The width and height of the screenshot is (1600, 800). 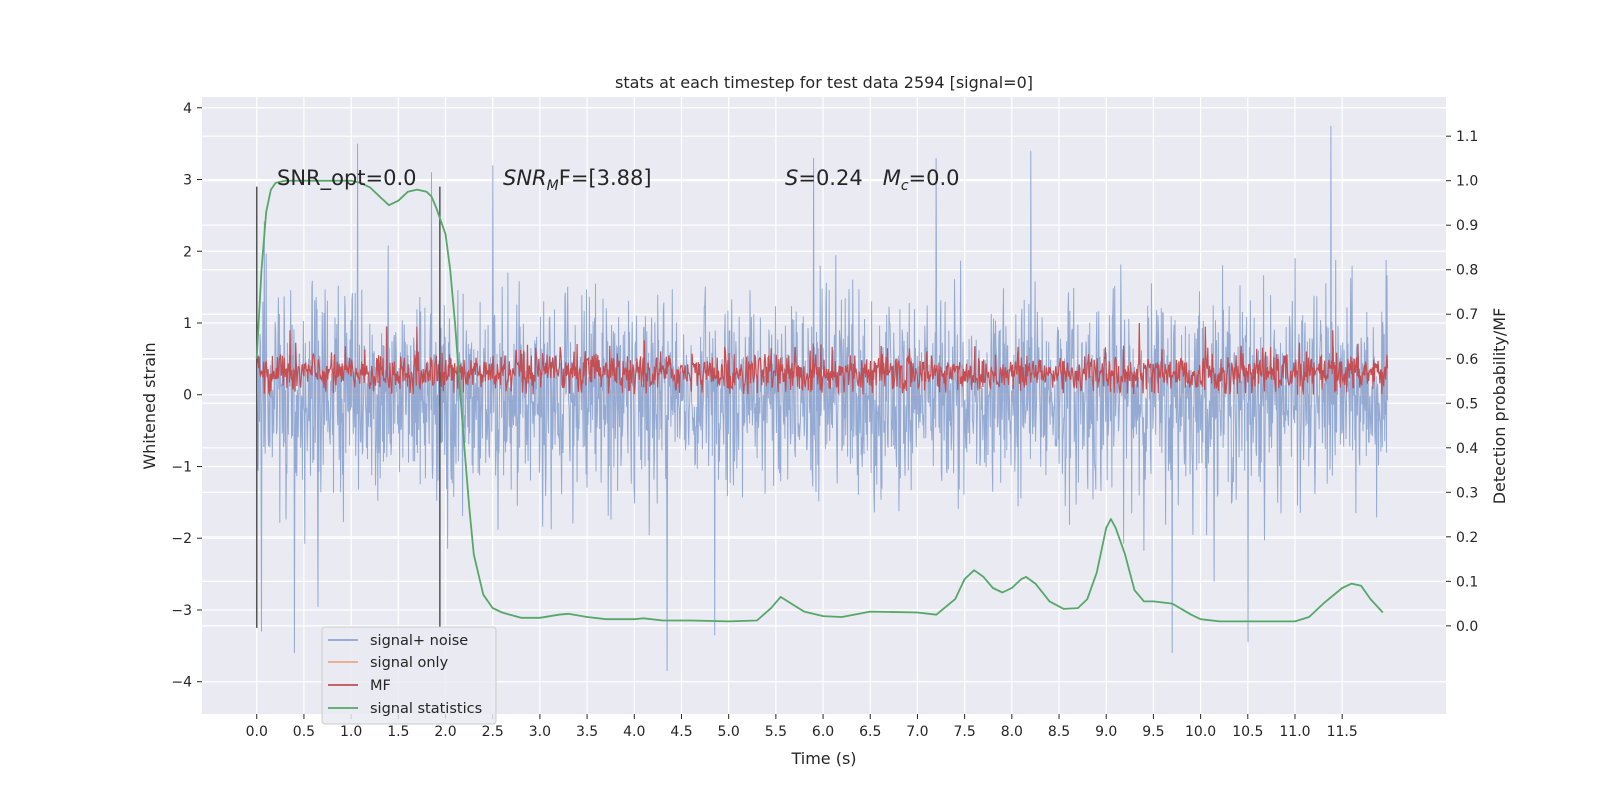 I want to click on y-tick-label-5: 1, so click(x=187, y=324).